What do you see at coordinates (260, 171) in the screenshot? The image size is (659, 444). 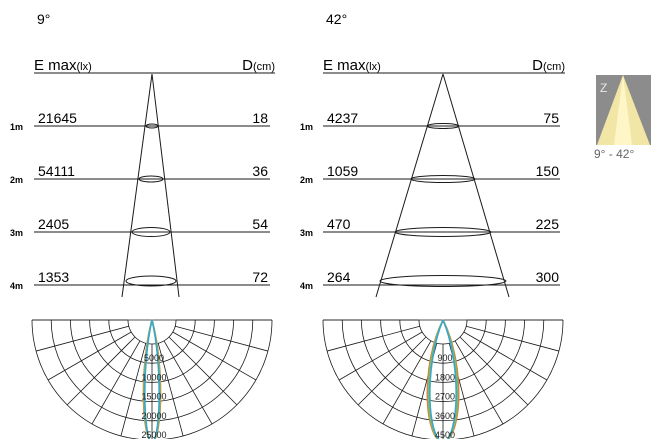 I see `diameter-value: 36` at bounding box center [260, 171].